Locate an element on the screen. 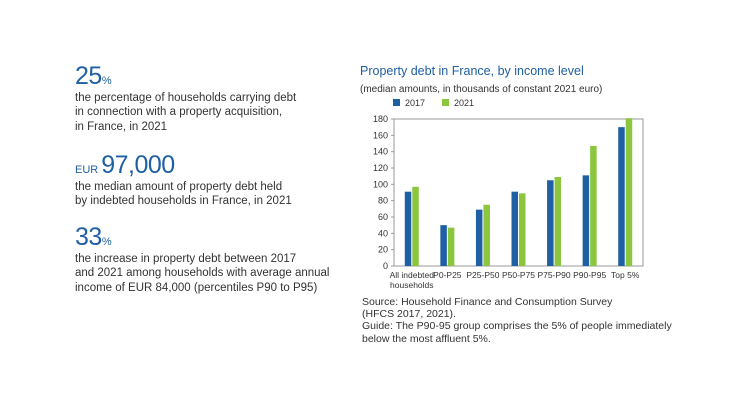 The height and width of the screenshot is (410, 730). x-tick-label: P50-P75 is located at coordinates (518, 275).